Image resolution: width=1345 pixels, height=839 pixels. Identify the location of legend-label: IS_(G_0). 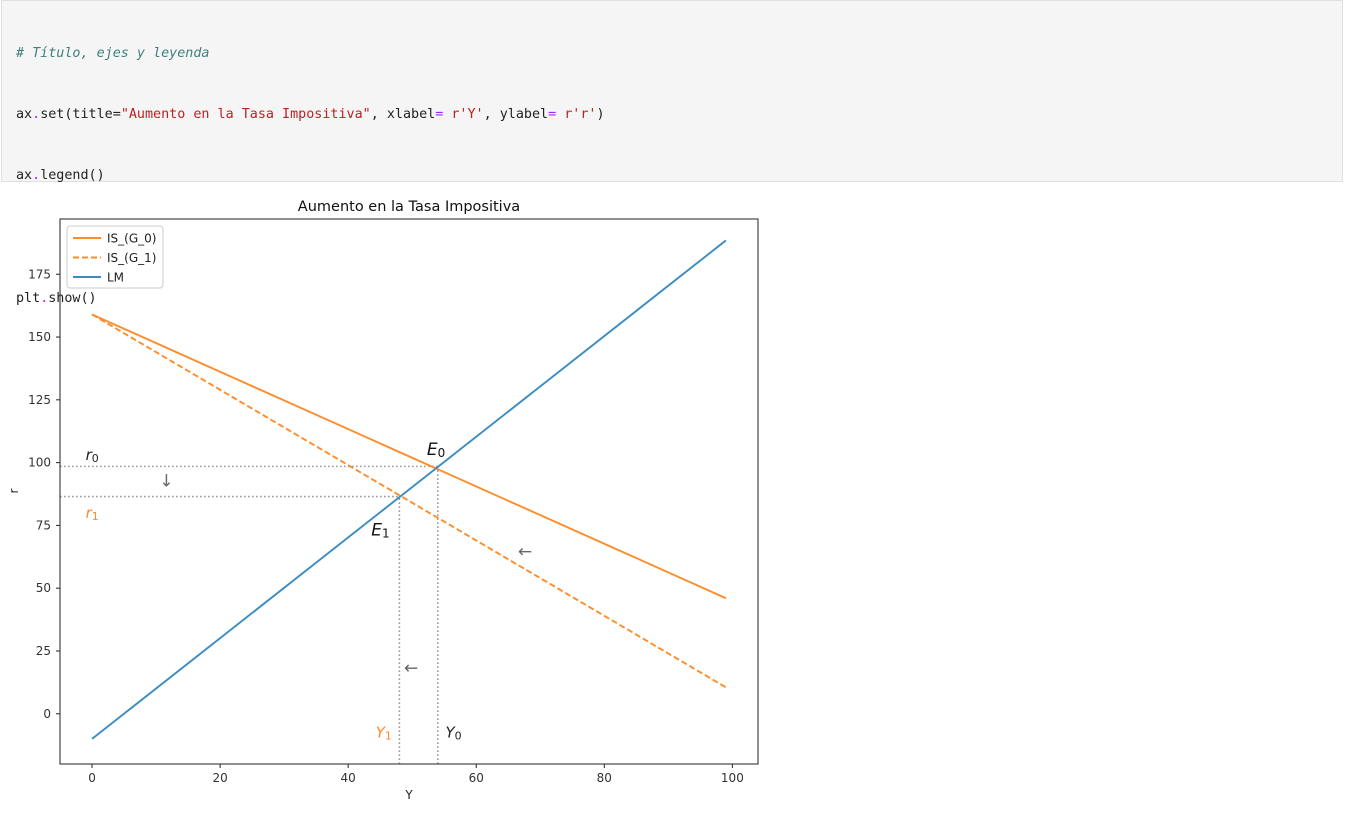
(131, 239).